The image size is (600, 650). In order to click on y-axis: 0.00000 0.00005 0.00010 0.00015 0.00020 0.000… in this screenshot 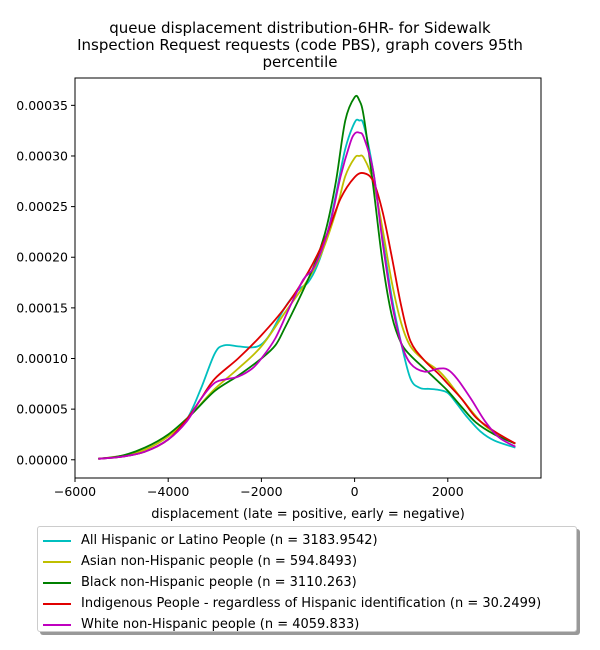, I will do `click(45, 282)`.